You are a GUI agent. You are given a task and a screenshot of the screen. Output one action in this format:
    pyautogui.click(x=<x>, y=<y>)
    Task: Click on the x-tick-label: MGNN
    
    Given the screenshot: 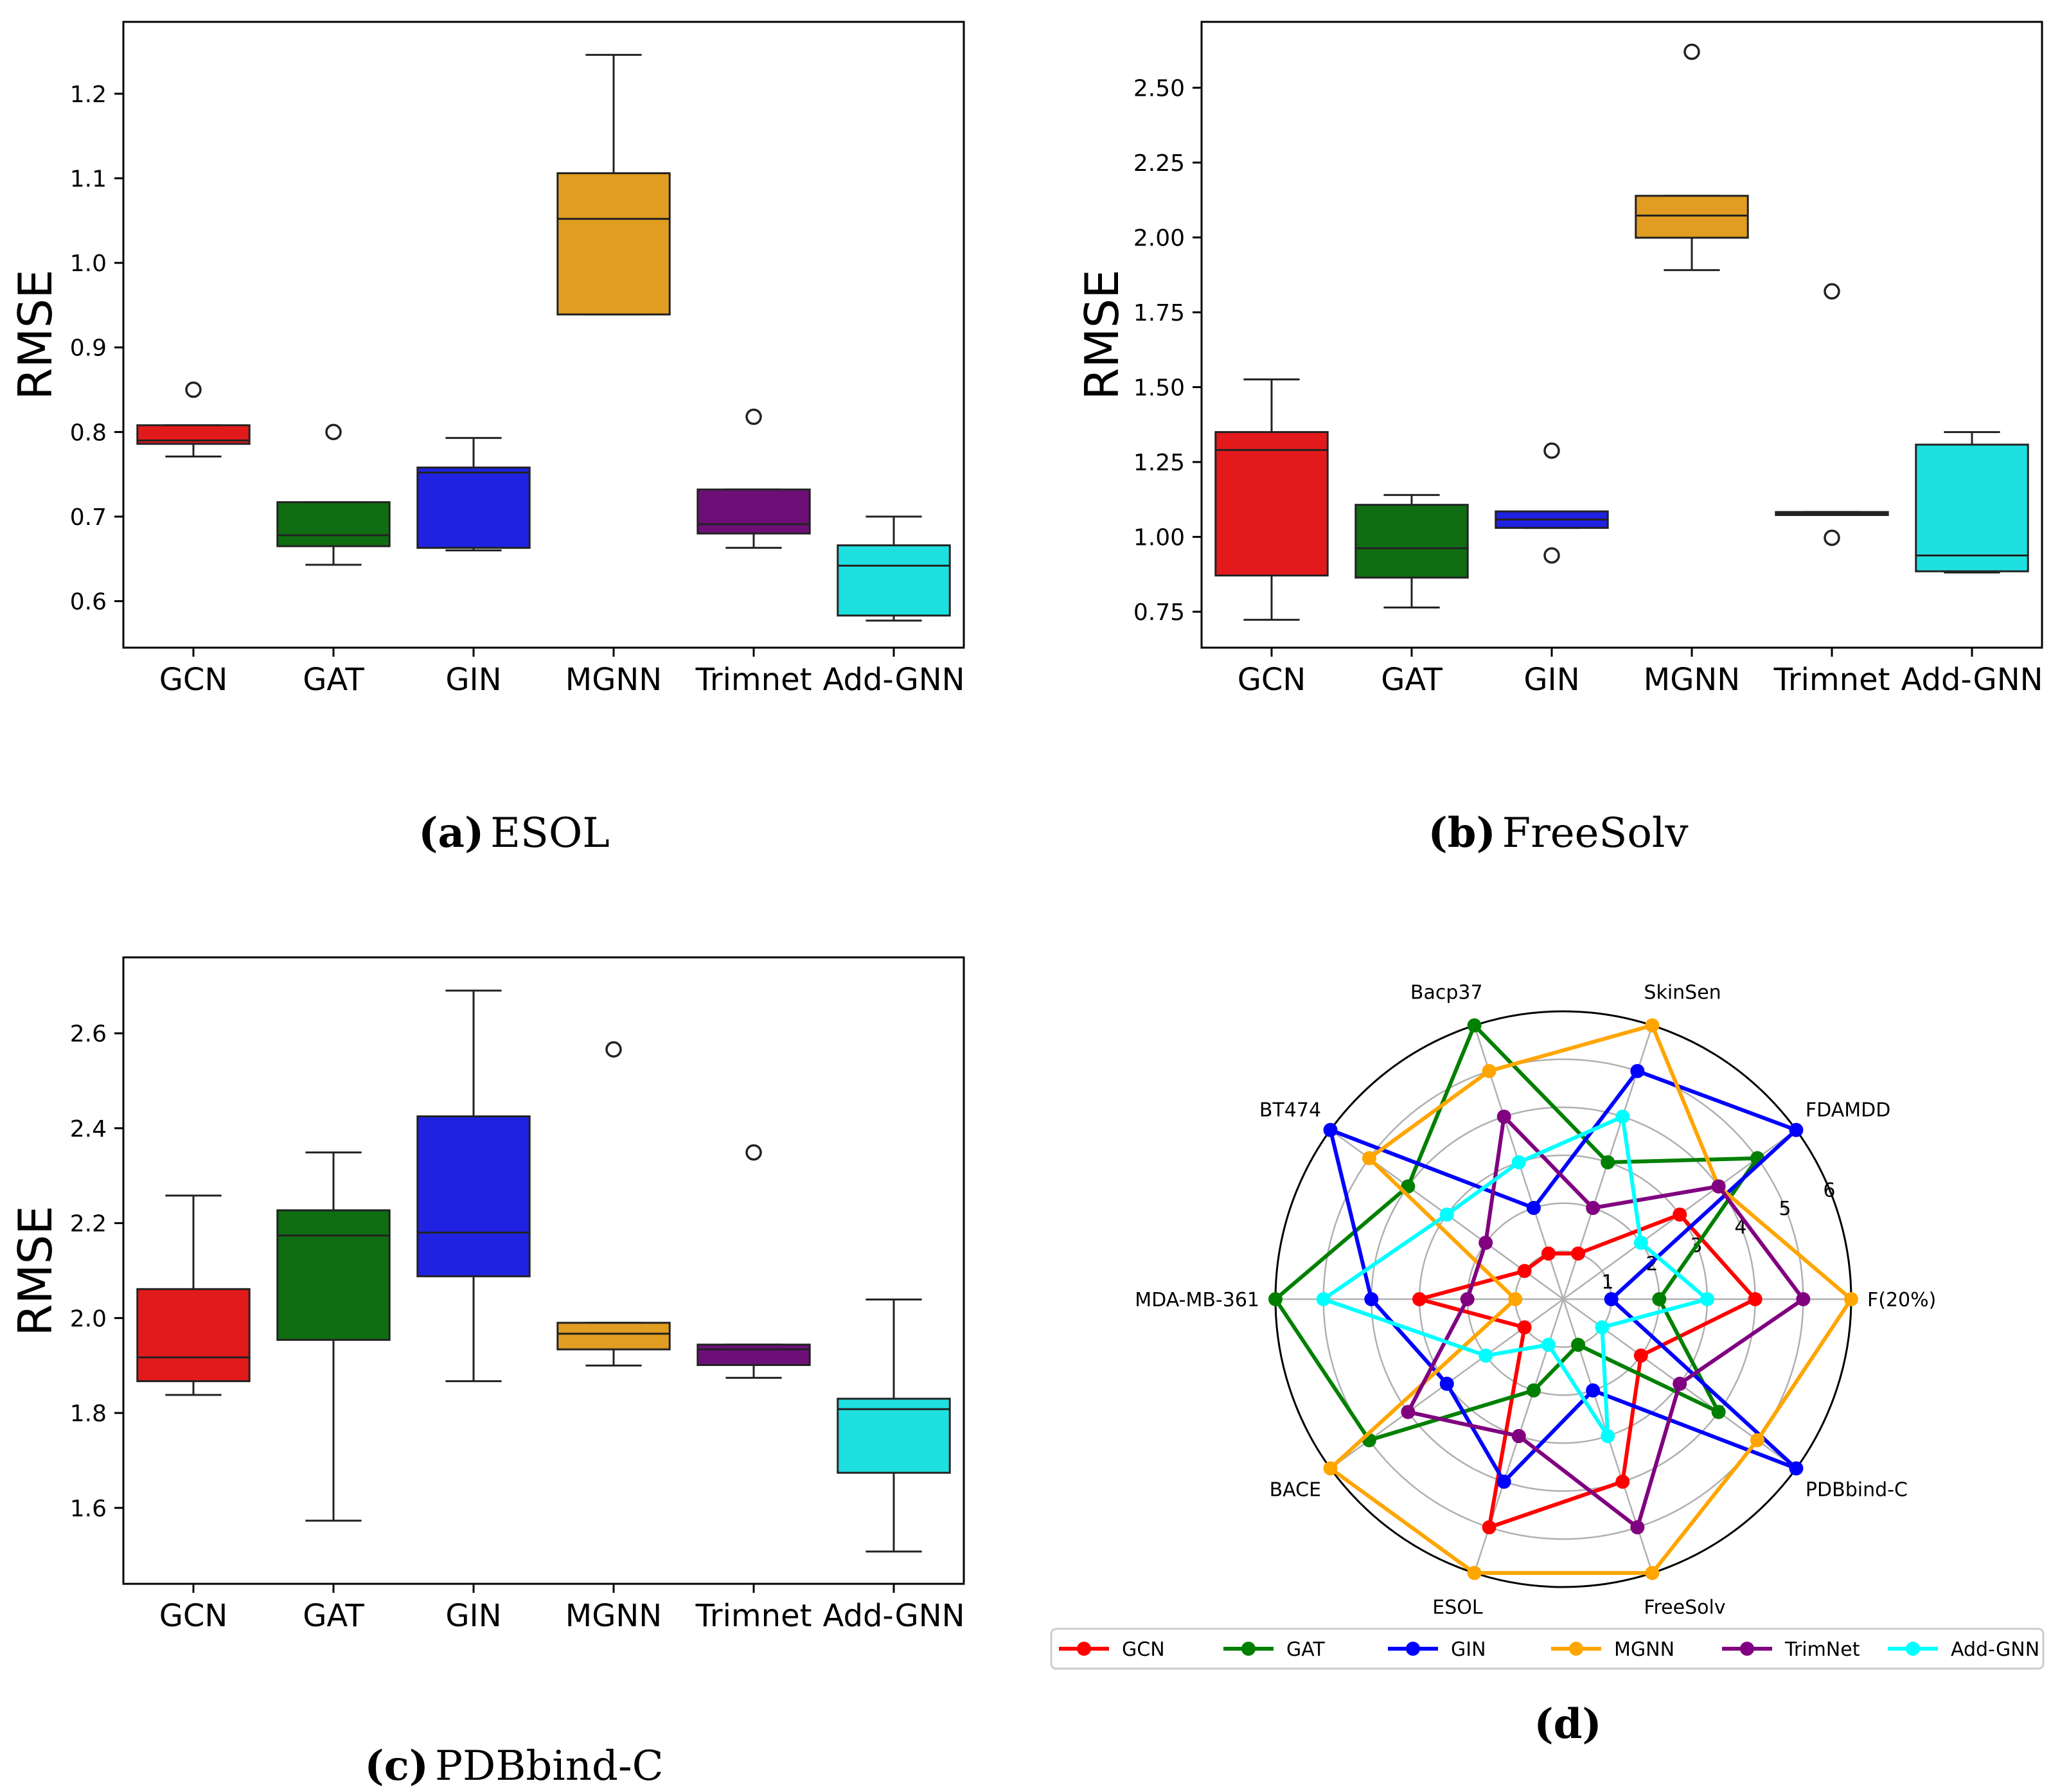 What is the action you would take?
    pyautogui.click(x=613, y=680)
    